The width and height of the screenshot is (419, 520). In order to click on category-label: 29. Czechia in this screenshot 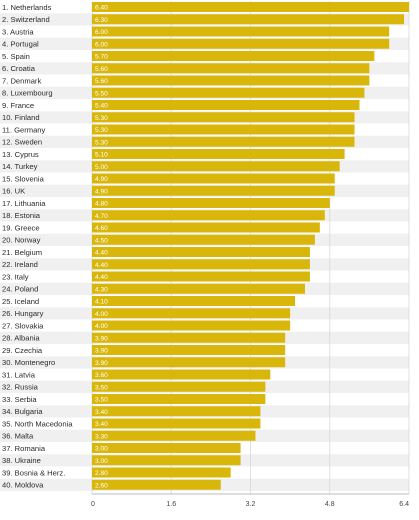, I will do `click(22, 350)`.